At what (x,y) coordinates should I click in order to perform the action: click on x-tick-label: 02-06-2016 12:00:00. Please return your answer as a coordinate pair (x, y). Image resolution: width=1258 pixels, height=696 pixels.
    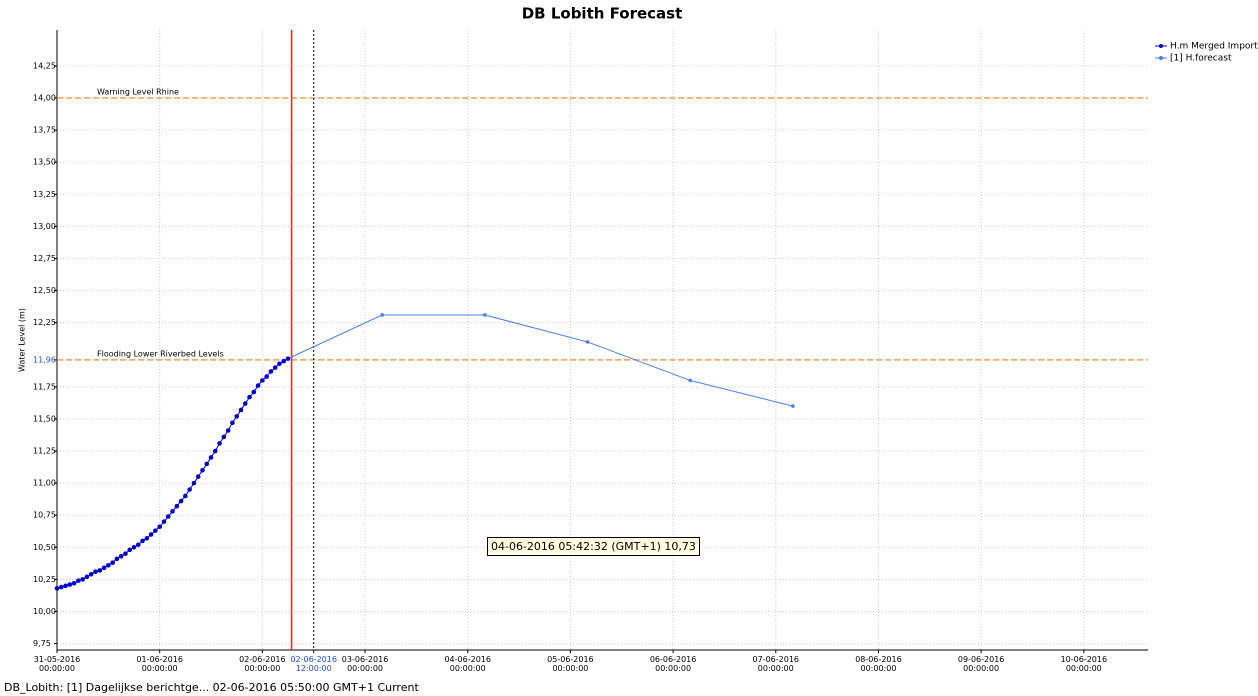
    Looking at the image, I should click on (313, 664).